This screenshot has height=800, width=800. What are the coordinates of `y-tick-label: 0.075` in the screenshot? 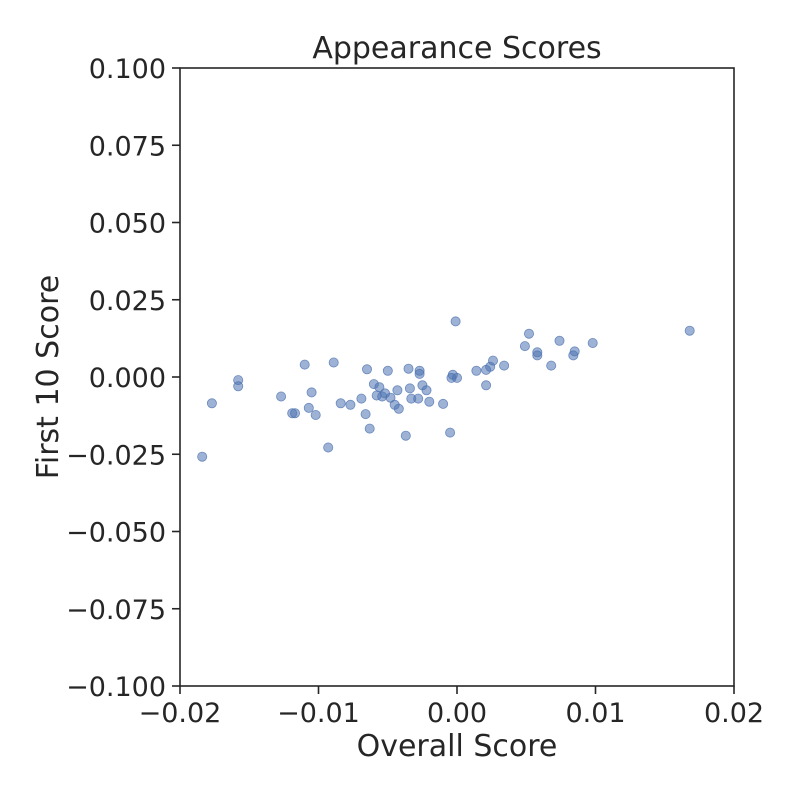 It's located at (127, 146).